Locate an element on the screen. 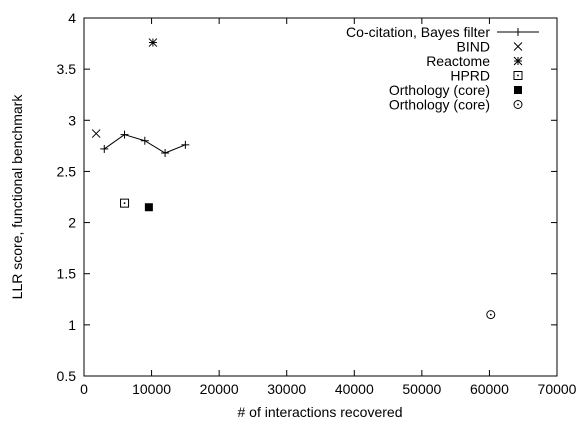  y-tick-label: 3 is located at coordinates (72, 120).